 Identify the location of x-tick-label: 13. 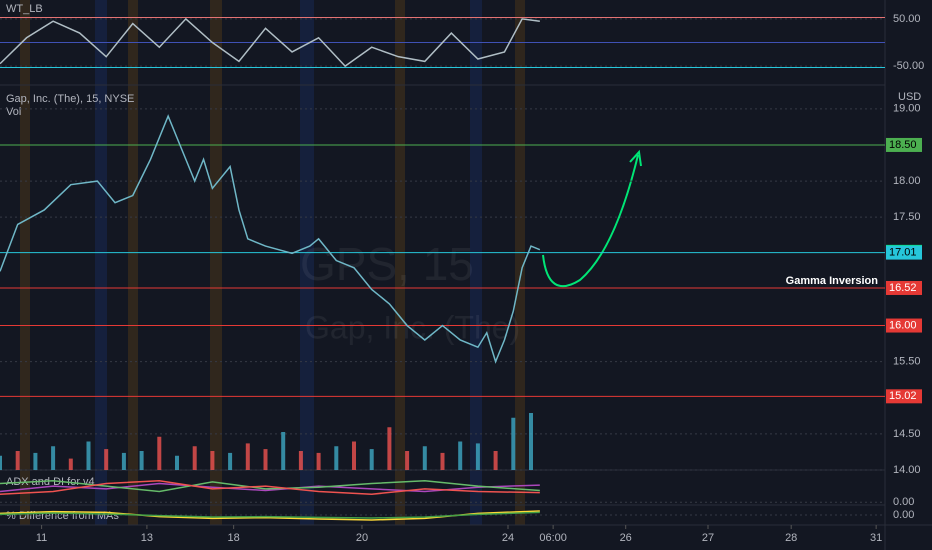
(147, 538).